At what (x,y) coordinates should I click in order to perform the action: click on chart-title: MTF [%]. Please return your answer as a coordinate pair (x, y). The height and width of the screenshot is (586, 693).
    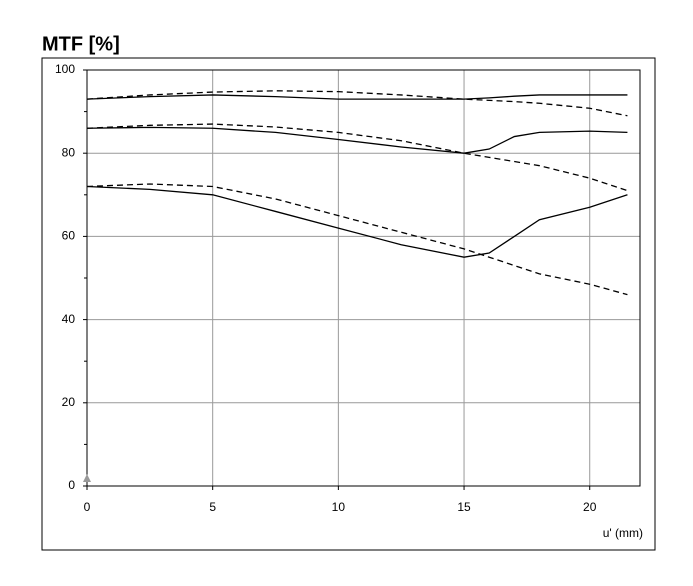
    Looking at the image, I should click on (81, 44).